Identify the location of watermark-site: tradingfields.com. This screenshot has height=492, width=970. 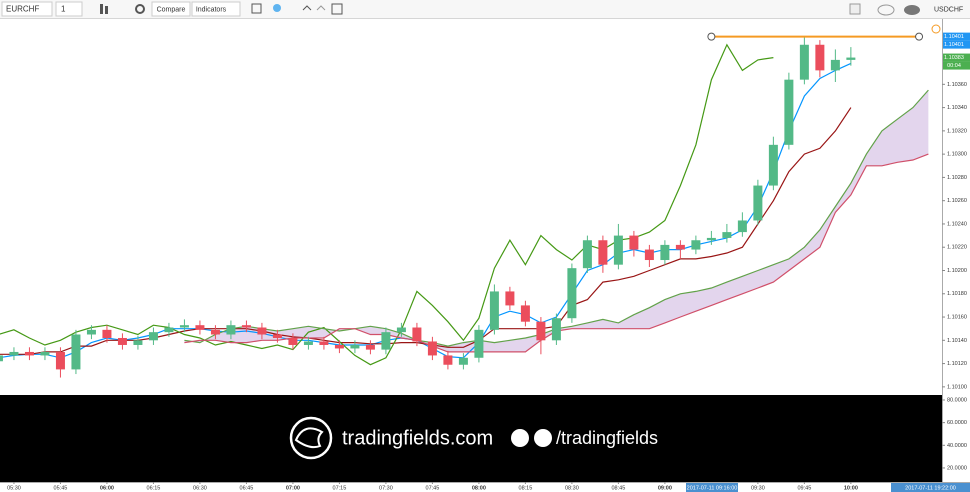
(417, 438).